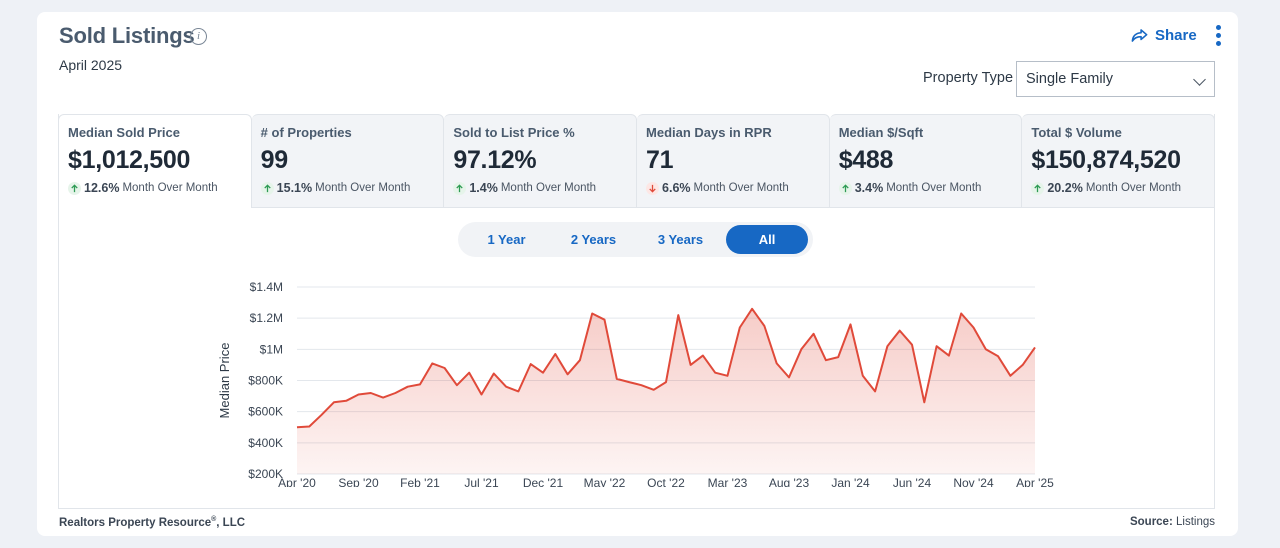 The image size is (1280, 548). I want to click on tile-change: 15.1% Month Over Month, so click(347, 188).